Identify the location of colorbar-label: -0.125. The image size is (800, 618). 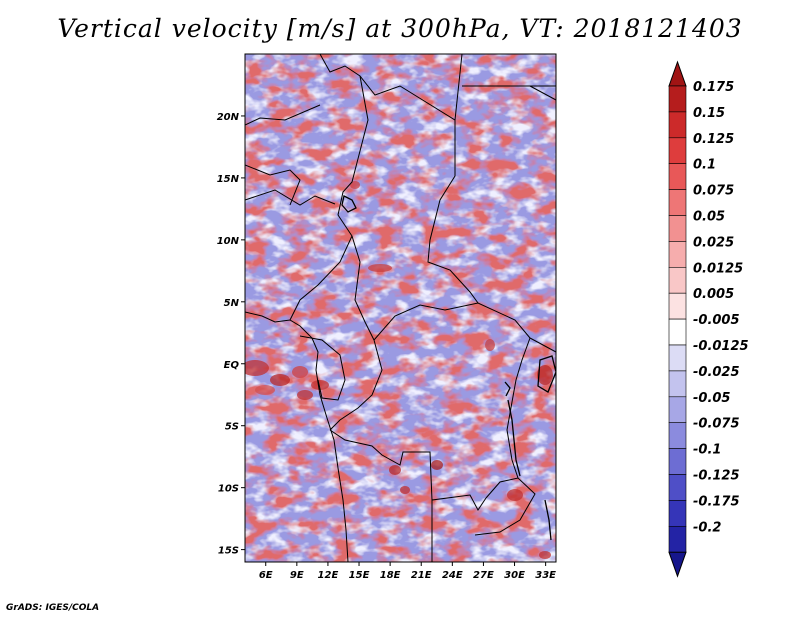
(716, 476).